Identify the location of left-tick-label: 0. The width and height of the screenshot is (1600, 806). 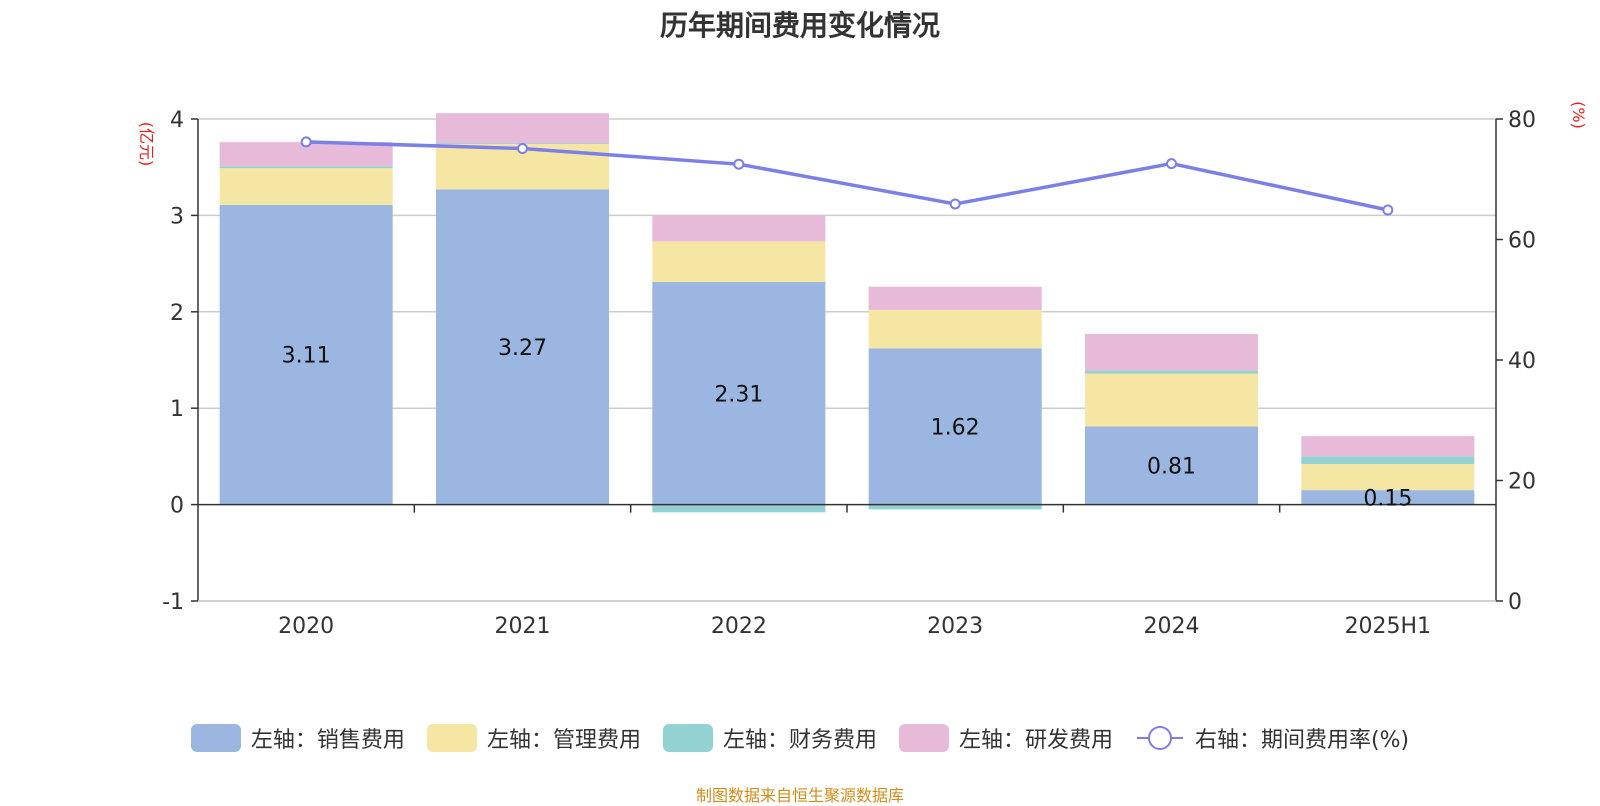
(177, 506).